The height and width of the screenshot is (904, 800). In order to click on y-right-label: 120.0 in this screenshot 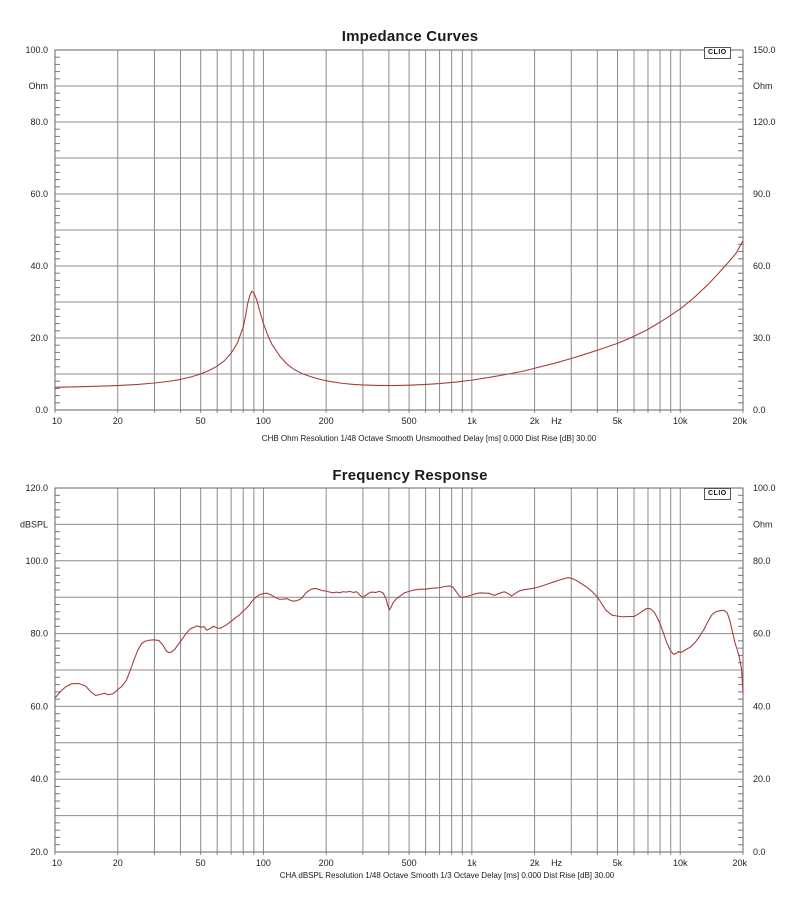, I will do `click(764, 122)`.